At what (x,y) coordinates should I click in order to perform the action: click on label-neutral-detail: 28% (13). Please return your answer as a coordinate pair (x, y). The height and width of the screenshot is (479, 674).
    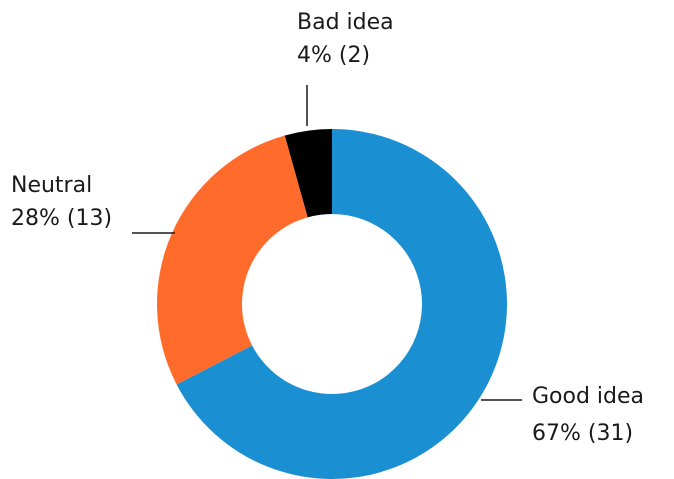
    Looking at the image, I should click on (61, 218).